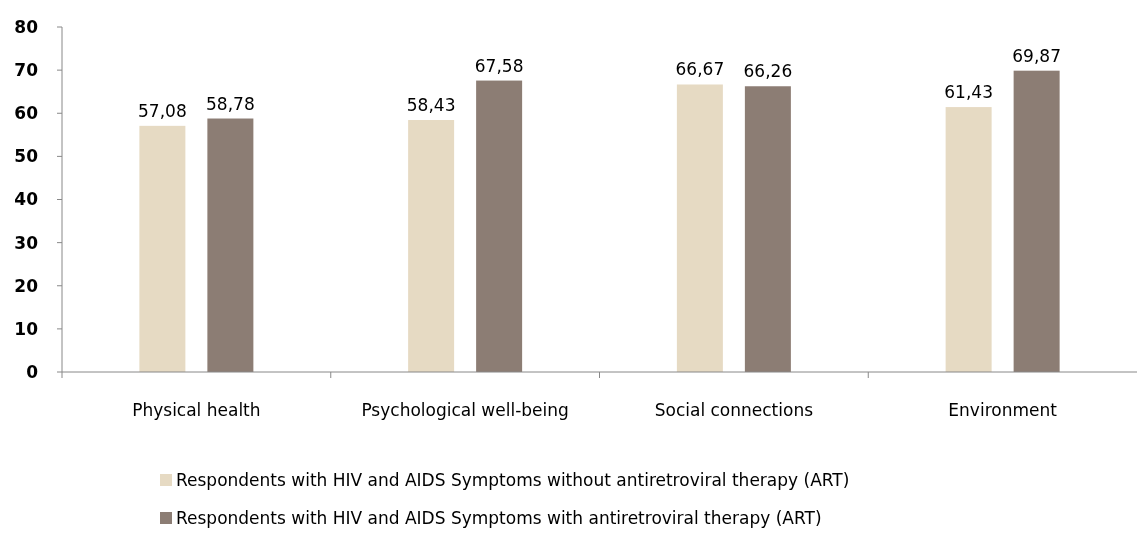 The width and height of the screenshot is (1145, 540). Describe the element at coordinates (196, 410) in the screenshot. I see `x-tick-label: Physical health` at that location.